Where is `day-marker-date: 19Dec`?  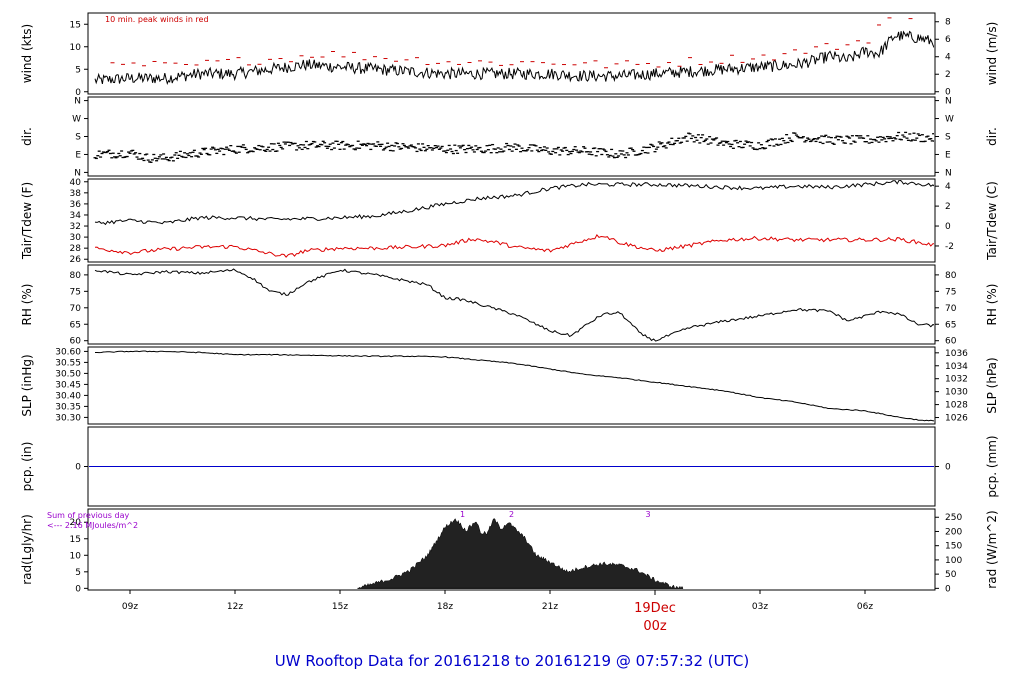 day-marker-date: 19Dec is located at coordinates (655, 608).